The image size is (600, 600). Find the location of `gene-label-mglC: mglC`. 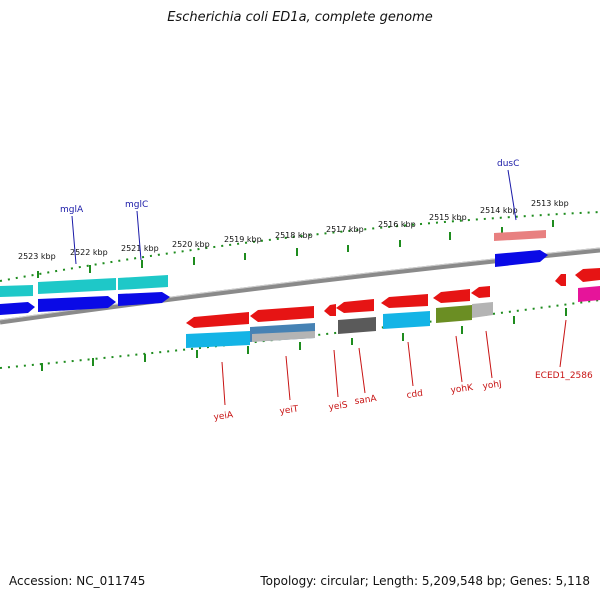

gene-label-mglC: mglC is located at coordinates (136, 205).